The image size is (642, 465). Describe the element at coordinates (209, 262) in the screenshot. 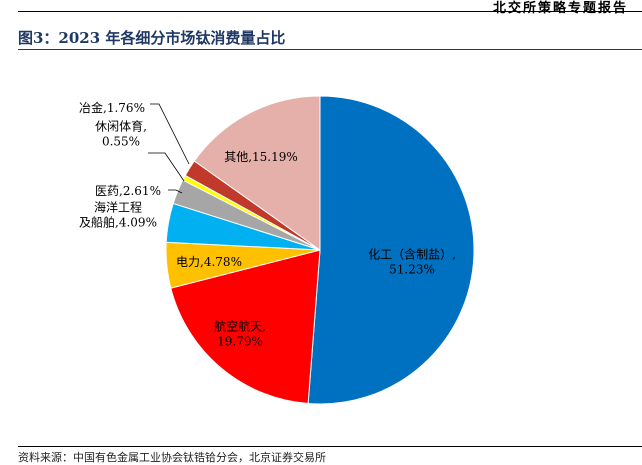

I see `slice-label-3-line-1: 电力,4.78%` at that location.